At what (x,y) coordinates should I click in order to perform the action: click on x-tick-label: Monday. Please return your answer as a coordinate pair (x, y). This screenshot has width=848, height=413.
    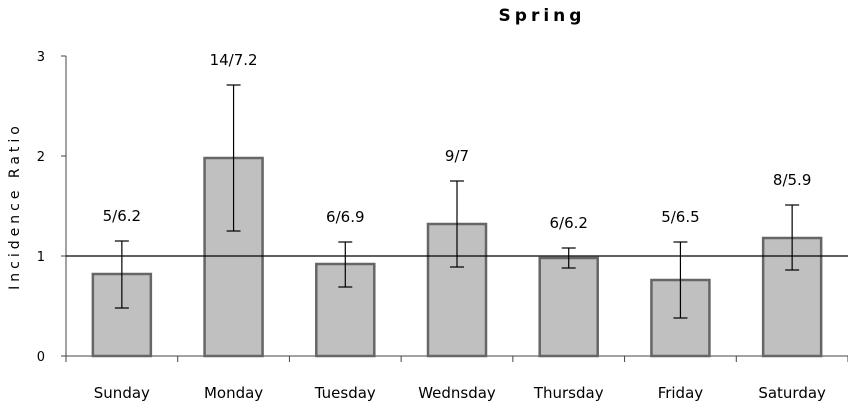
    Looking at the image, I should click on (233, 393).